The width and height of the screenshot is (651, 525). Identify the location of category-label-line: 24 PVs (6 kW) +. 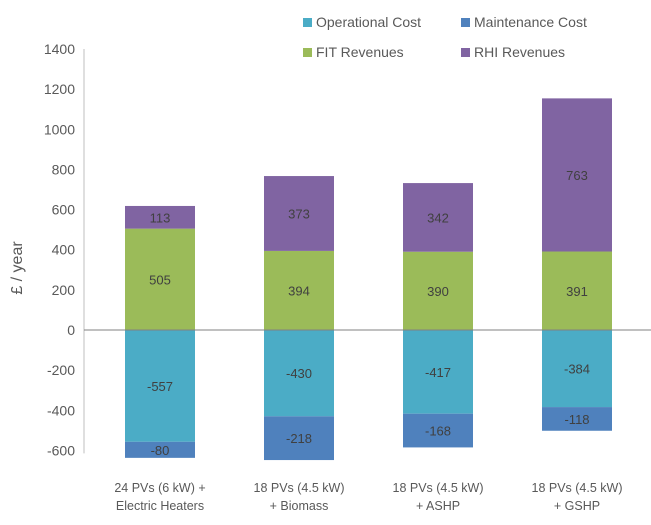
(159, 488).